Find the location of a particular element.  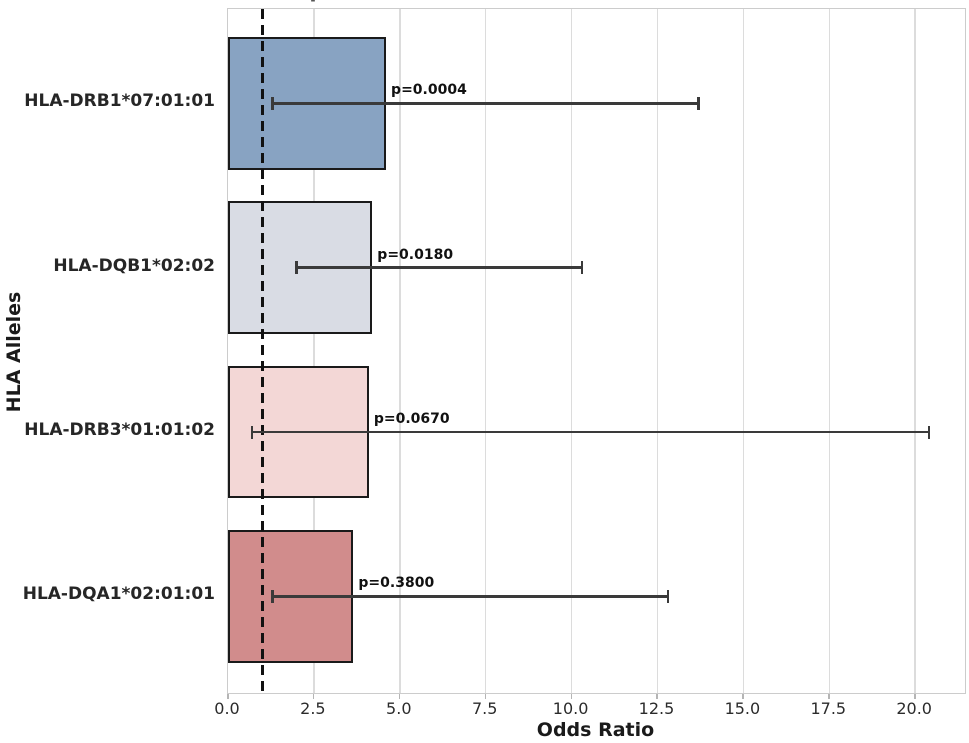

x-tick-label-2.5: 2.5 is located at coordinates (313, 708).